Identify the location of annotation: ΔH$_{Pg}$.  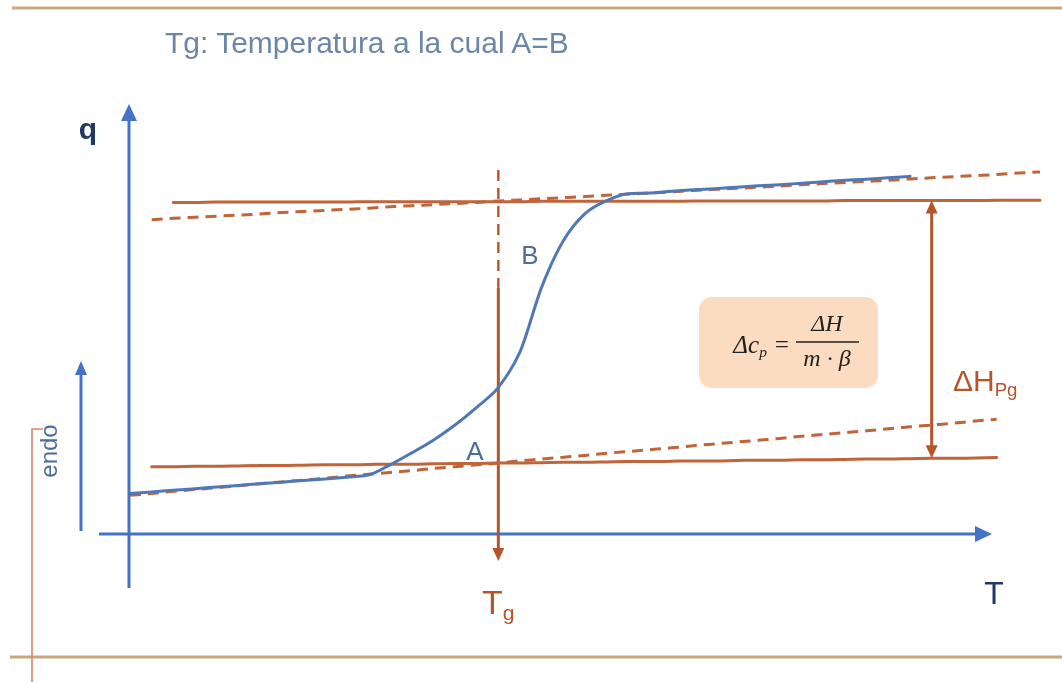
(985, 382).